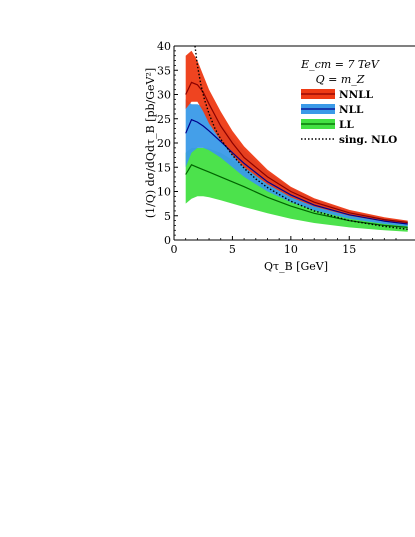 This screenshot has height=537, width=415. What do you see at coordinates (164, 119) in the screenshot?
I see `y-tick-label: 25` at bounding box center [164, 119].